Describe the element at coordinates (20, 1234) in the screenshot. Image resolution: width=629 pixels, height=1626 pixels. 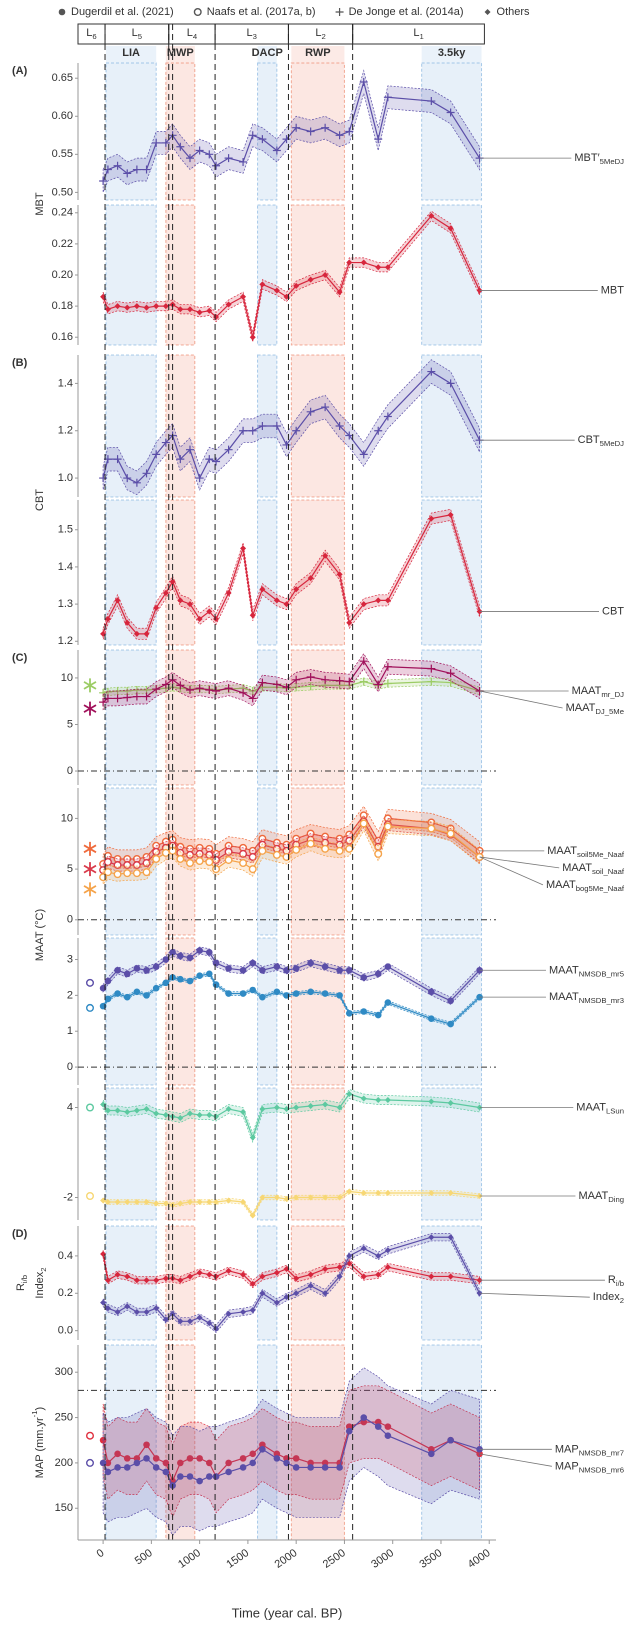
I see `panel-letter: (D)` at that location.